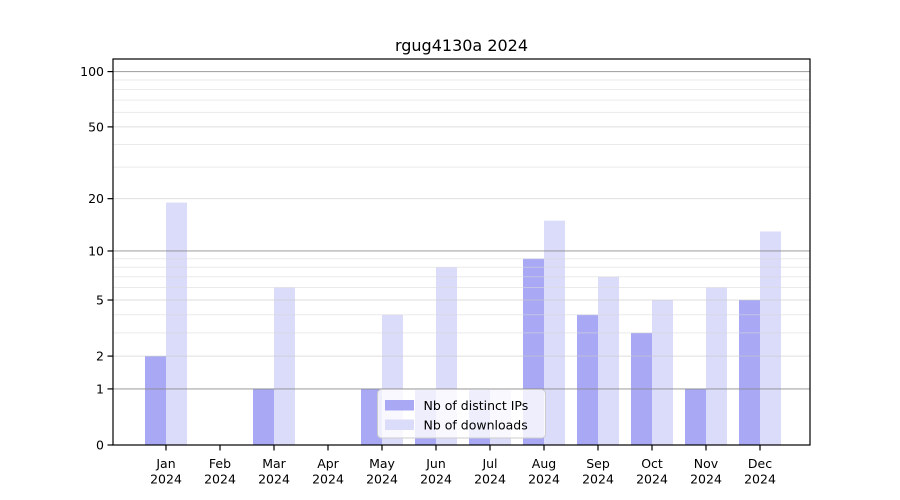 The height and width of the screenshot is (500, 900). Describe the element at coordinates (100, 388) in the screenshot. I see `y-tick-label: 1` at that location.